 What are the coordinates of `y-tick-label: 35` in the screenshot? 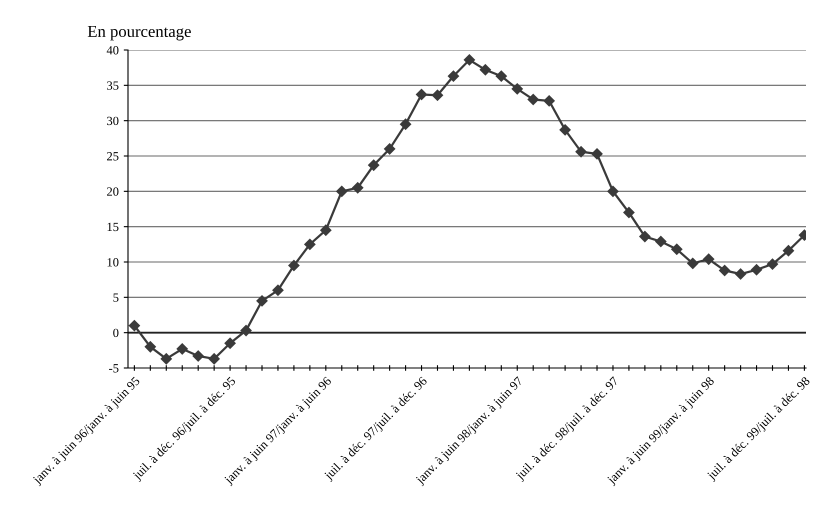 It's located at (112, 85).